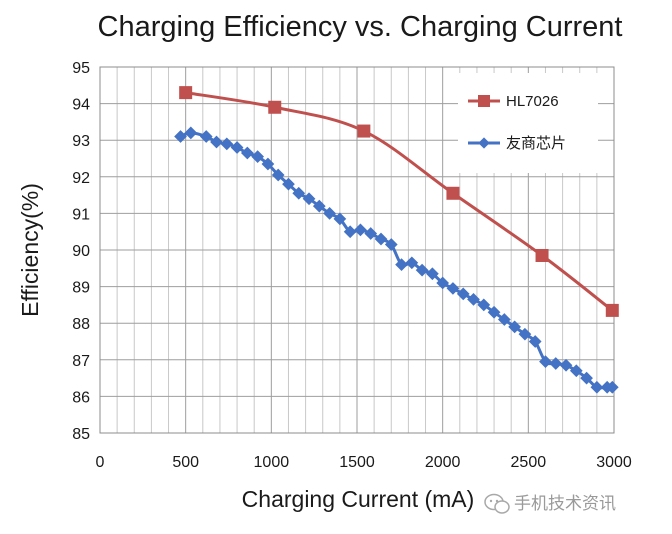 This screenshot has width=672, height=534. I want to click on legend: HL7026 友商芯片, so click(528, 123).